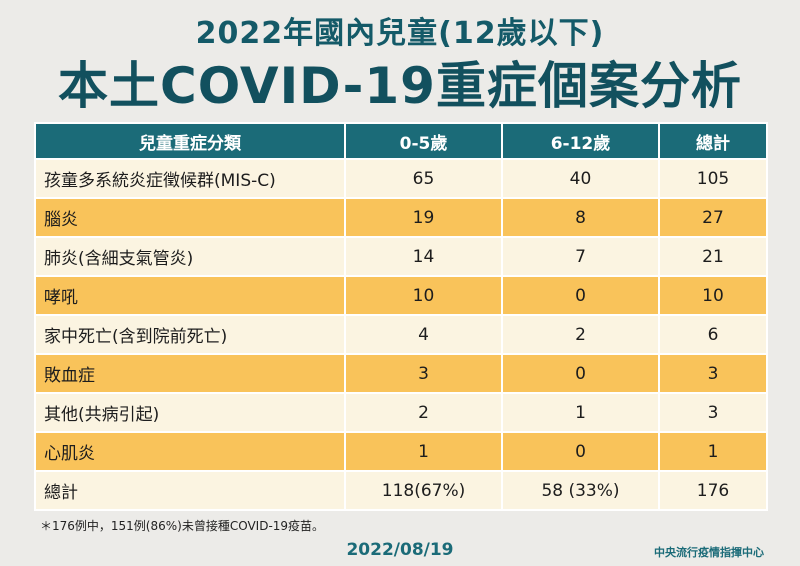 The image size is (800, 566). I want to click on row-category: 心肌炎, so click(190, 451).